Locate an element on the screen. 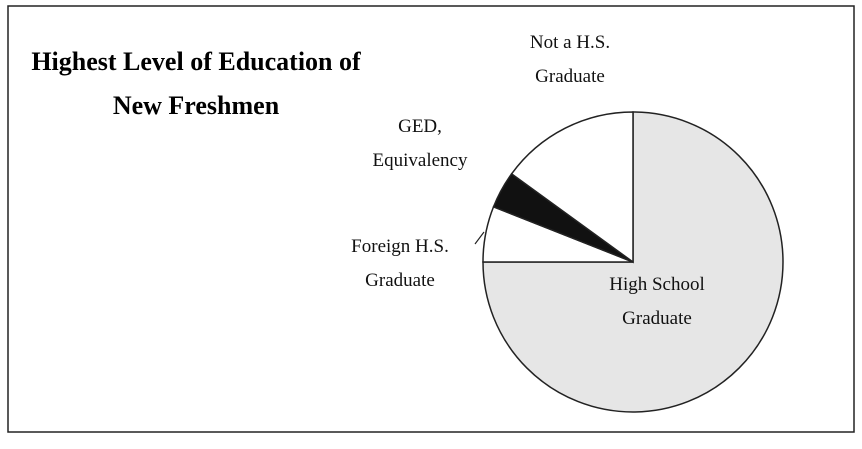 This screenshot has height=449, width=862. slice-label: Not a H.S. Graduate is located at coordinates (570, 59).